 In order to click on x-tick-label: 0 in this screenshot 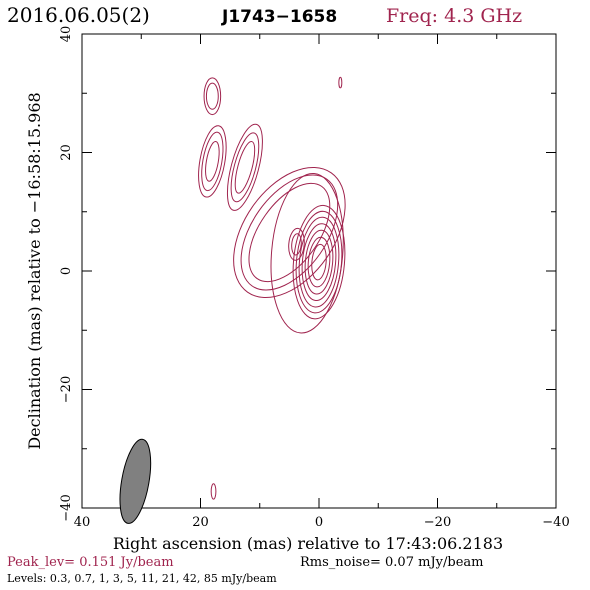, I will do `click(319, 522)`.